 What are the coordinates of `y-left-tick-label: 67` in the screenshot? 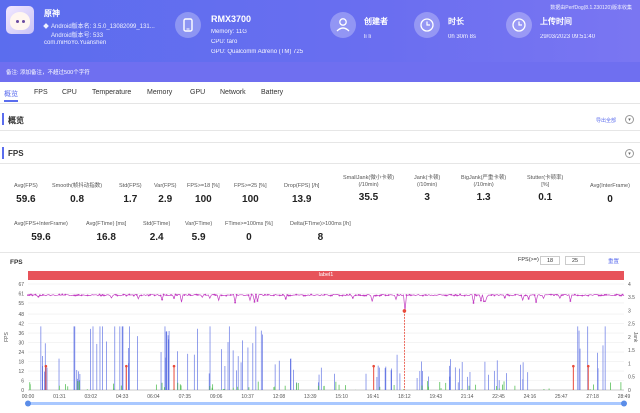 It's located at (21, 285).